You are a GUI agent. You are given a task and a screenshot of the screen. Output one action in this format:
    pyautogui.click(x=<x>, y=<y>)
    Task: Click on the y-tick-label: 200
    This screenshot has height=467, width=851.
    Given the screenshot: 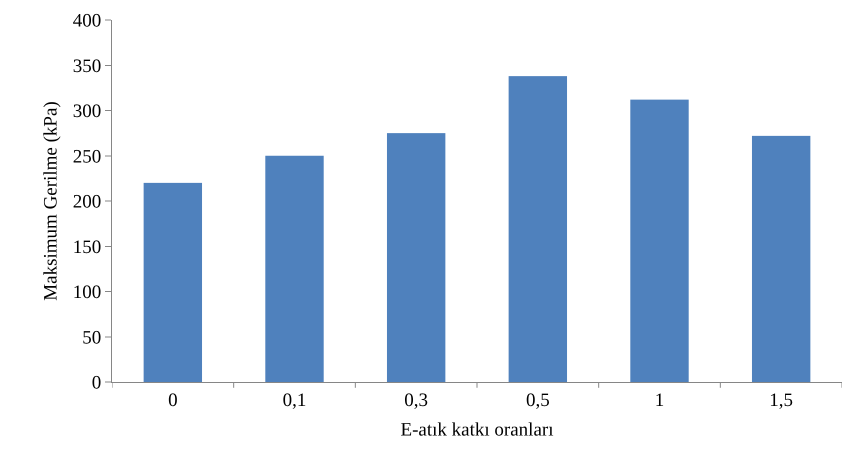 What is the action you would take?
    pyautogui.click(x=87, y=202)
    